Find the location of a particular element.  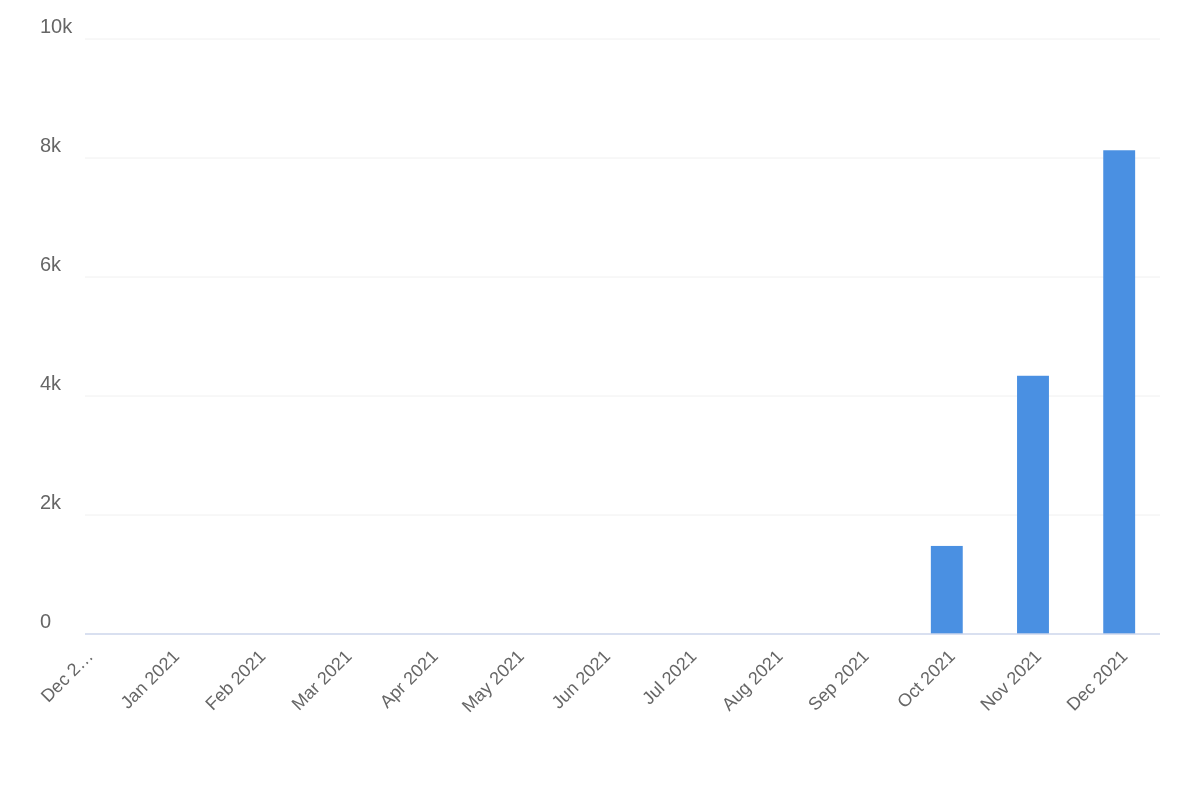

y-tick-label: 0 is located at coordinates (46, 621).